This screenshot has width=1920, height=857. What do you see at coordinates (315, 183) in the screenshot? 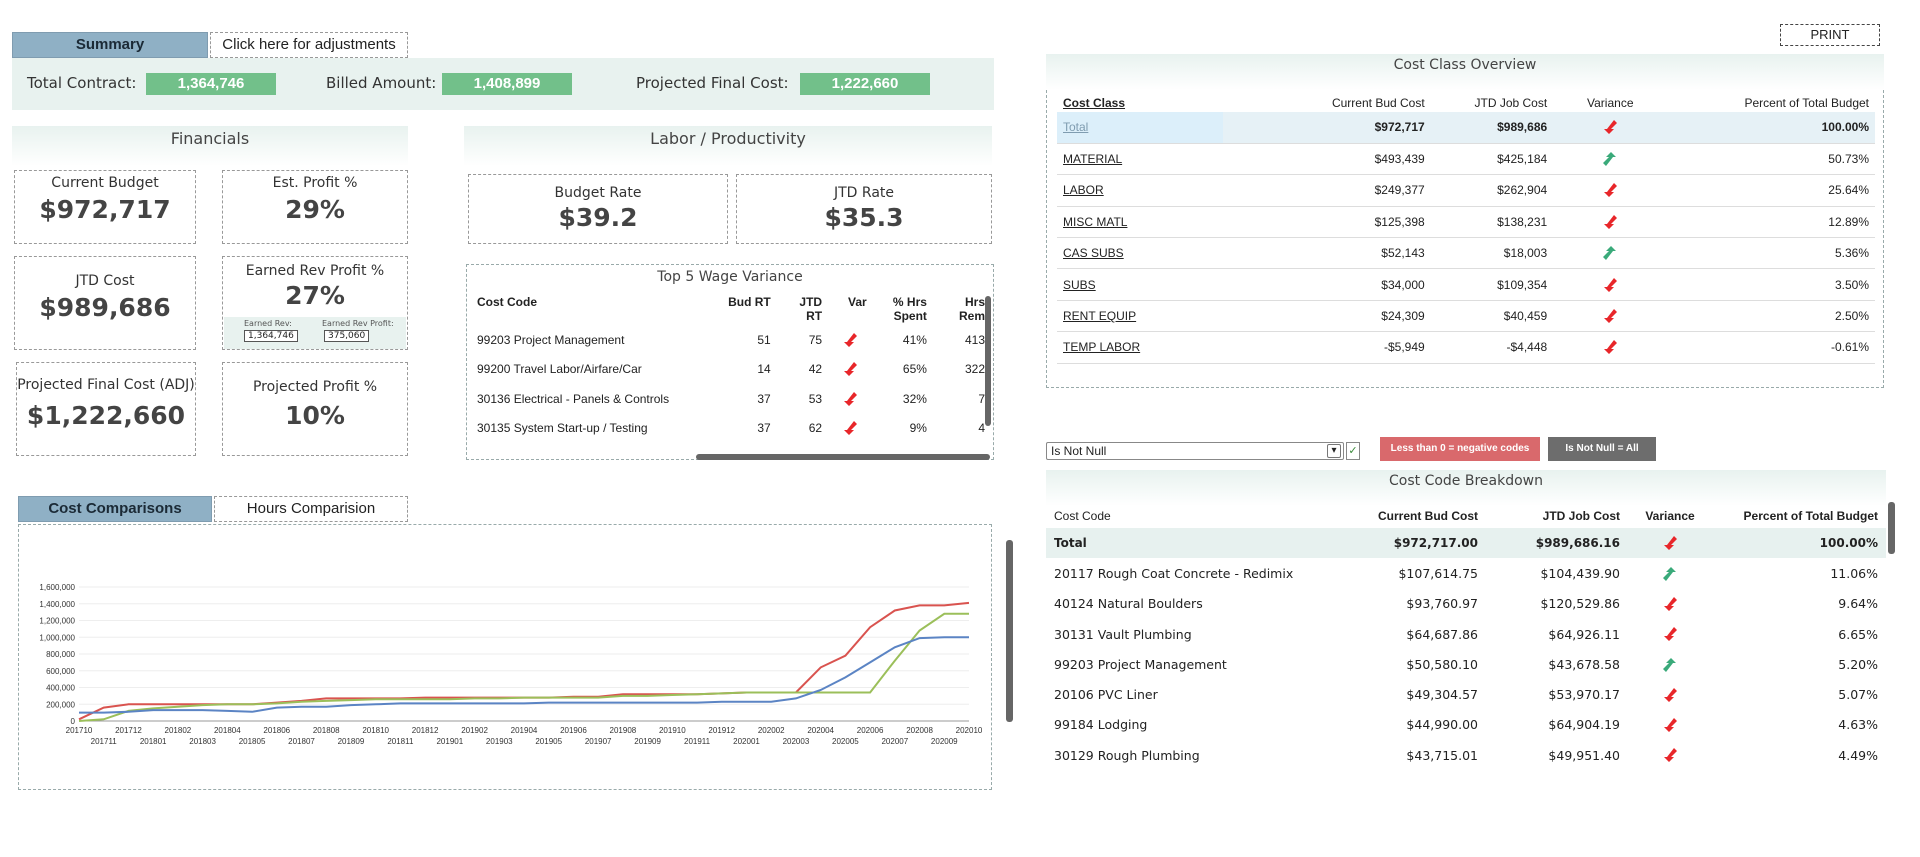
I see `est-profit-label: Est. Profit %` at bounding box center [315, 183].